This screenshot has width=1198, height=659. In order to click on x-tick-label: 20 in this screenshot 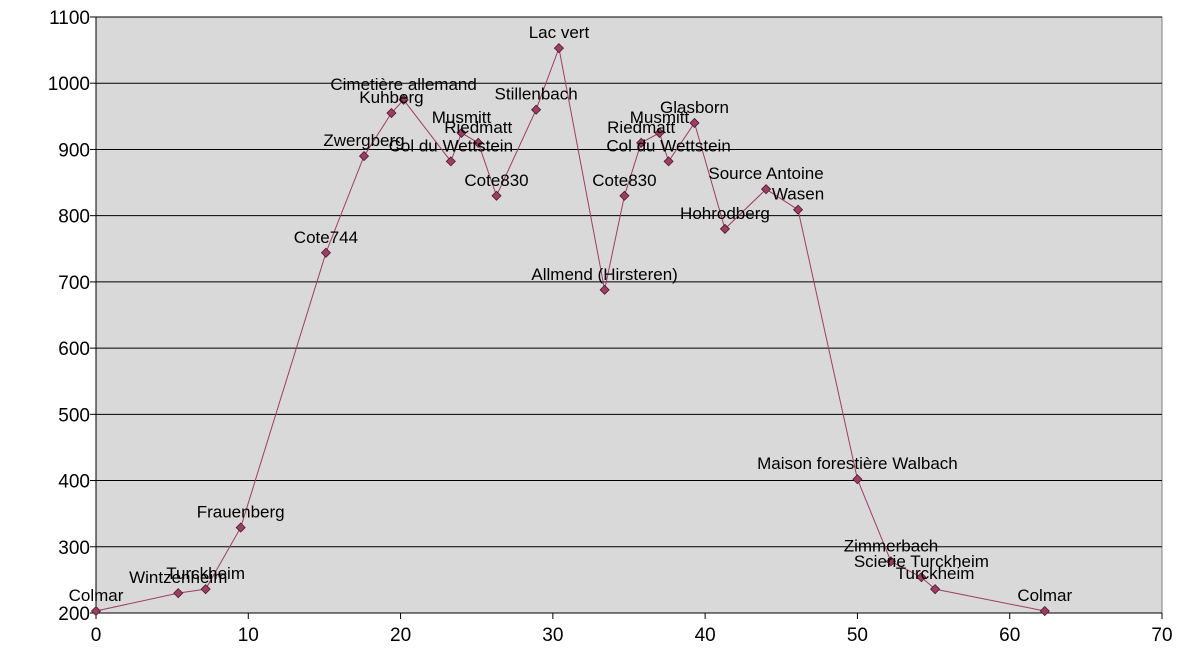, I will do `click(400, 635)`.